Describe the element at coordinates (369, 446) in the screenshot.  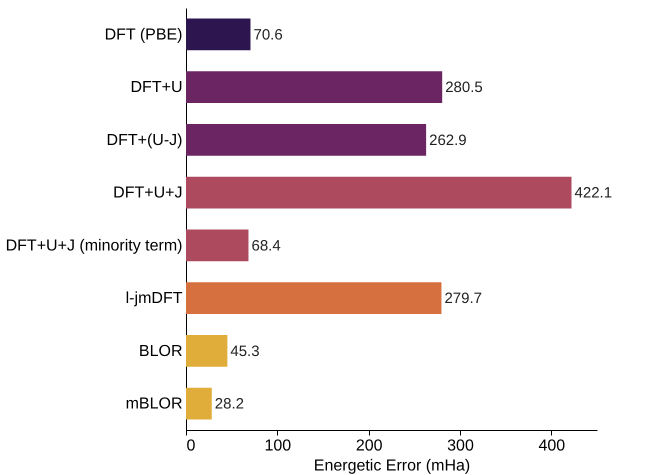
I see `x-tick-label: 200` at that location.